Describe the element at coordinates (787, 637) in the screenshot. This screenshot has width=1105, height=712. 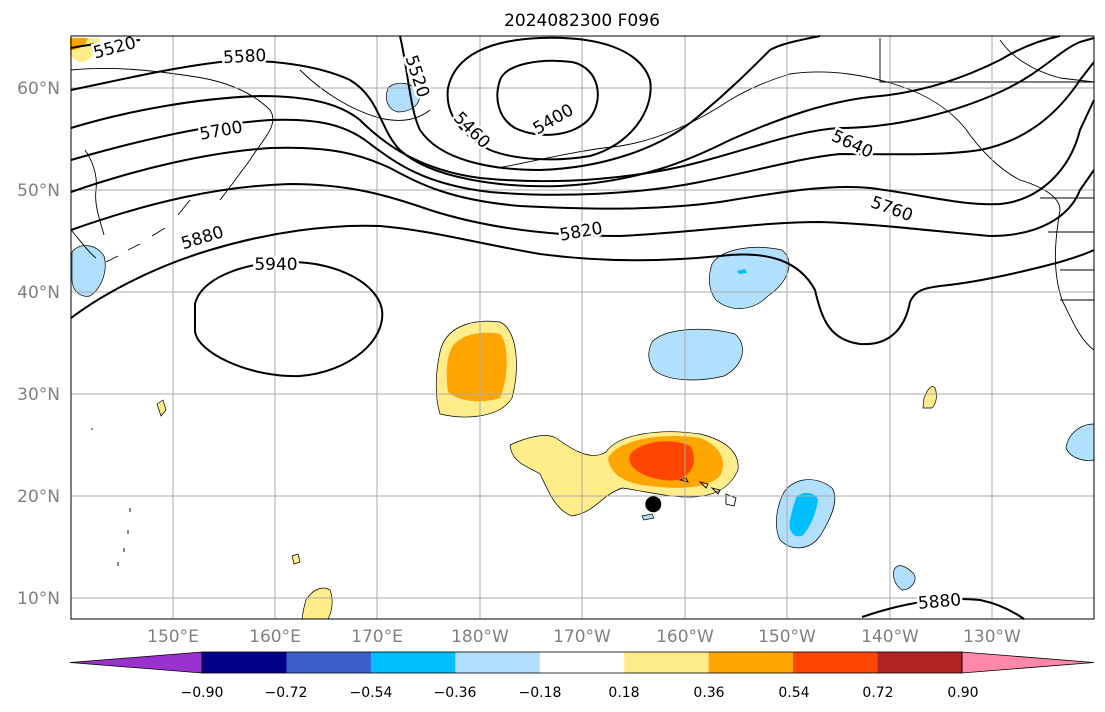
I see `longitude-label: 150°W` at that location.